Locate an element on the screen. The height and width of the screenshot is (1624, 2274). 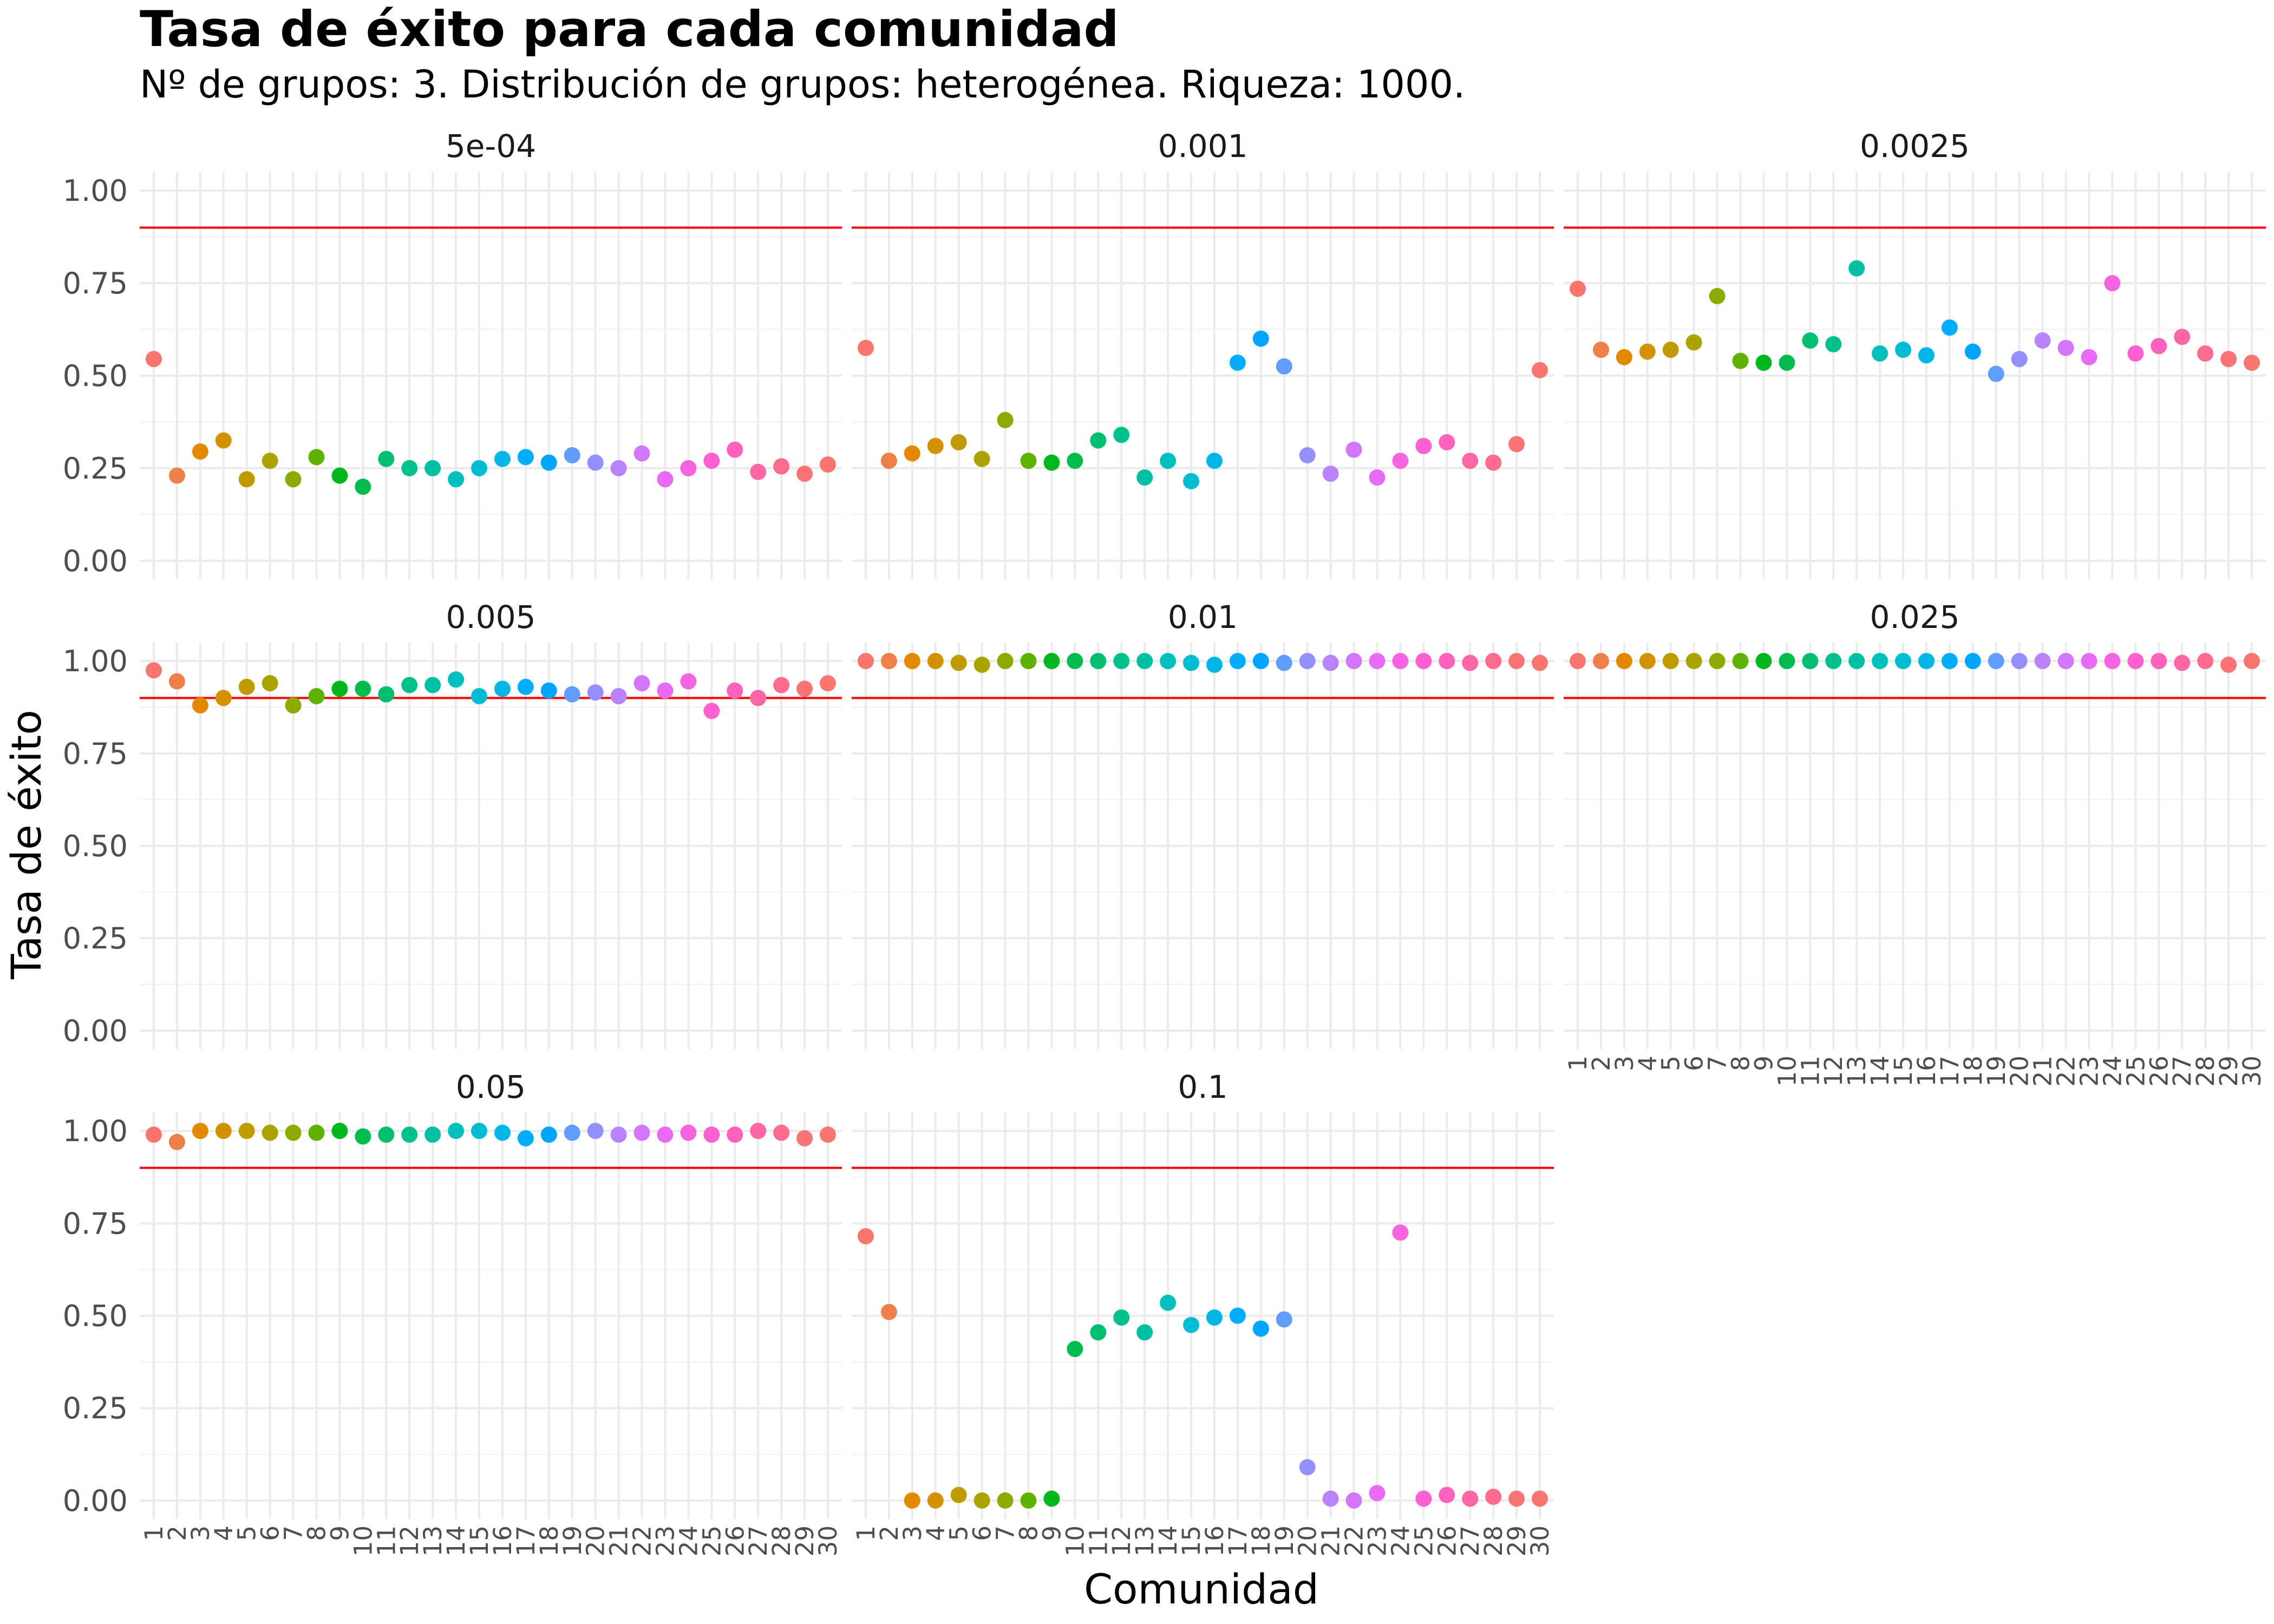
x-tick-label: 8 is located at coordinates (1029, 1533).